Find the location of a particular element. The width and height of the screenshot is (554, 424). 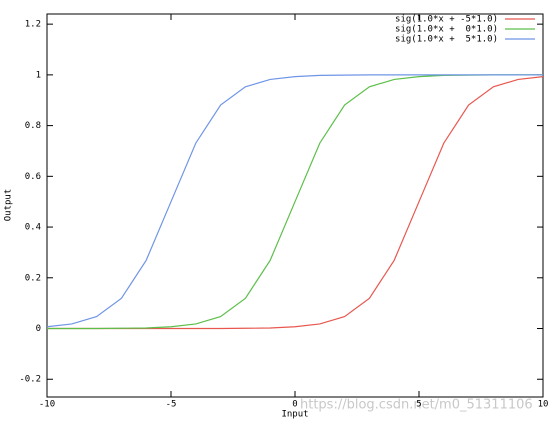

y-tick-label: 1.2 is located at coordinates (33, 25).